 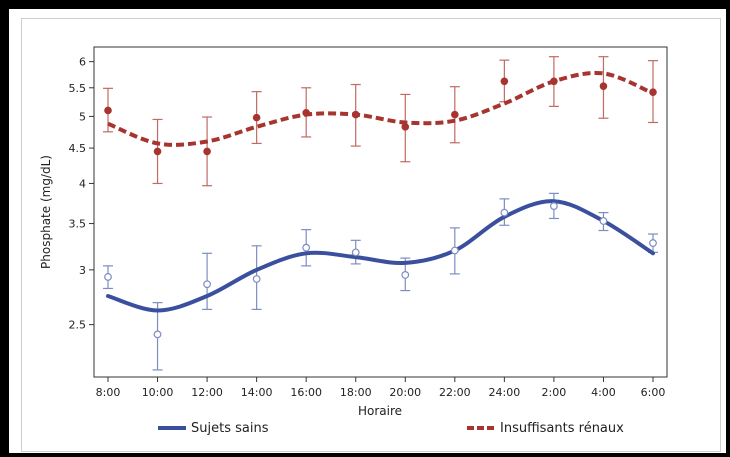 What do you see at coordinates (108, 392) in the screenshot?
I see `x-tick-label: 8:00` at bounding box center [108, 392].